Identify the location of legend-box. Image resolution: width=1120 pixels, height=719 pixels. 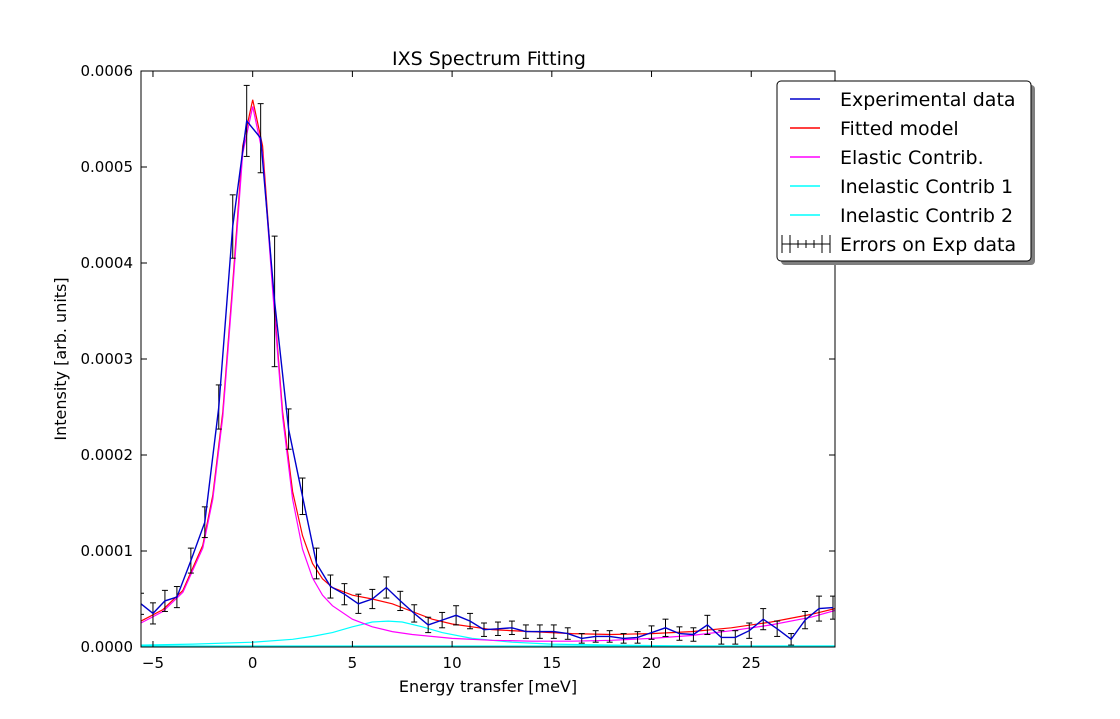
(904, 171).